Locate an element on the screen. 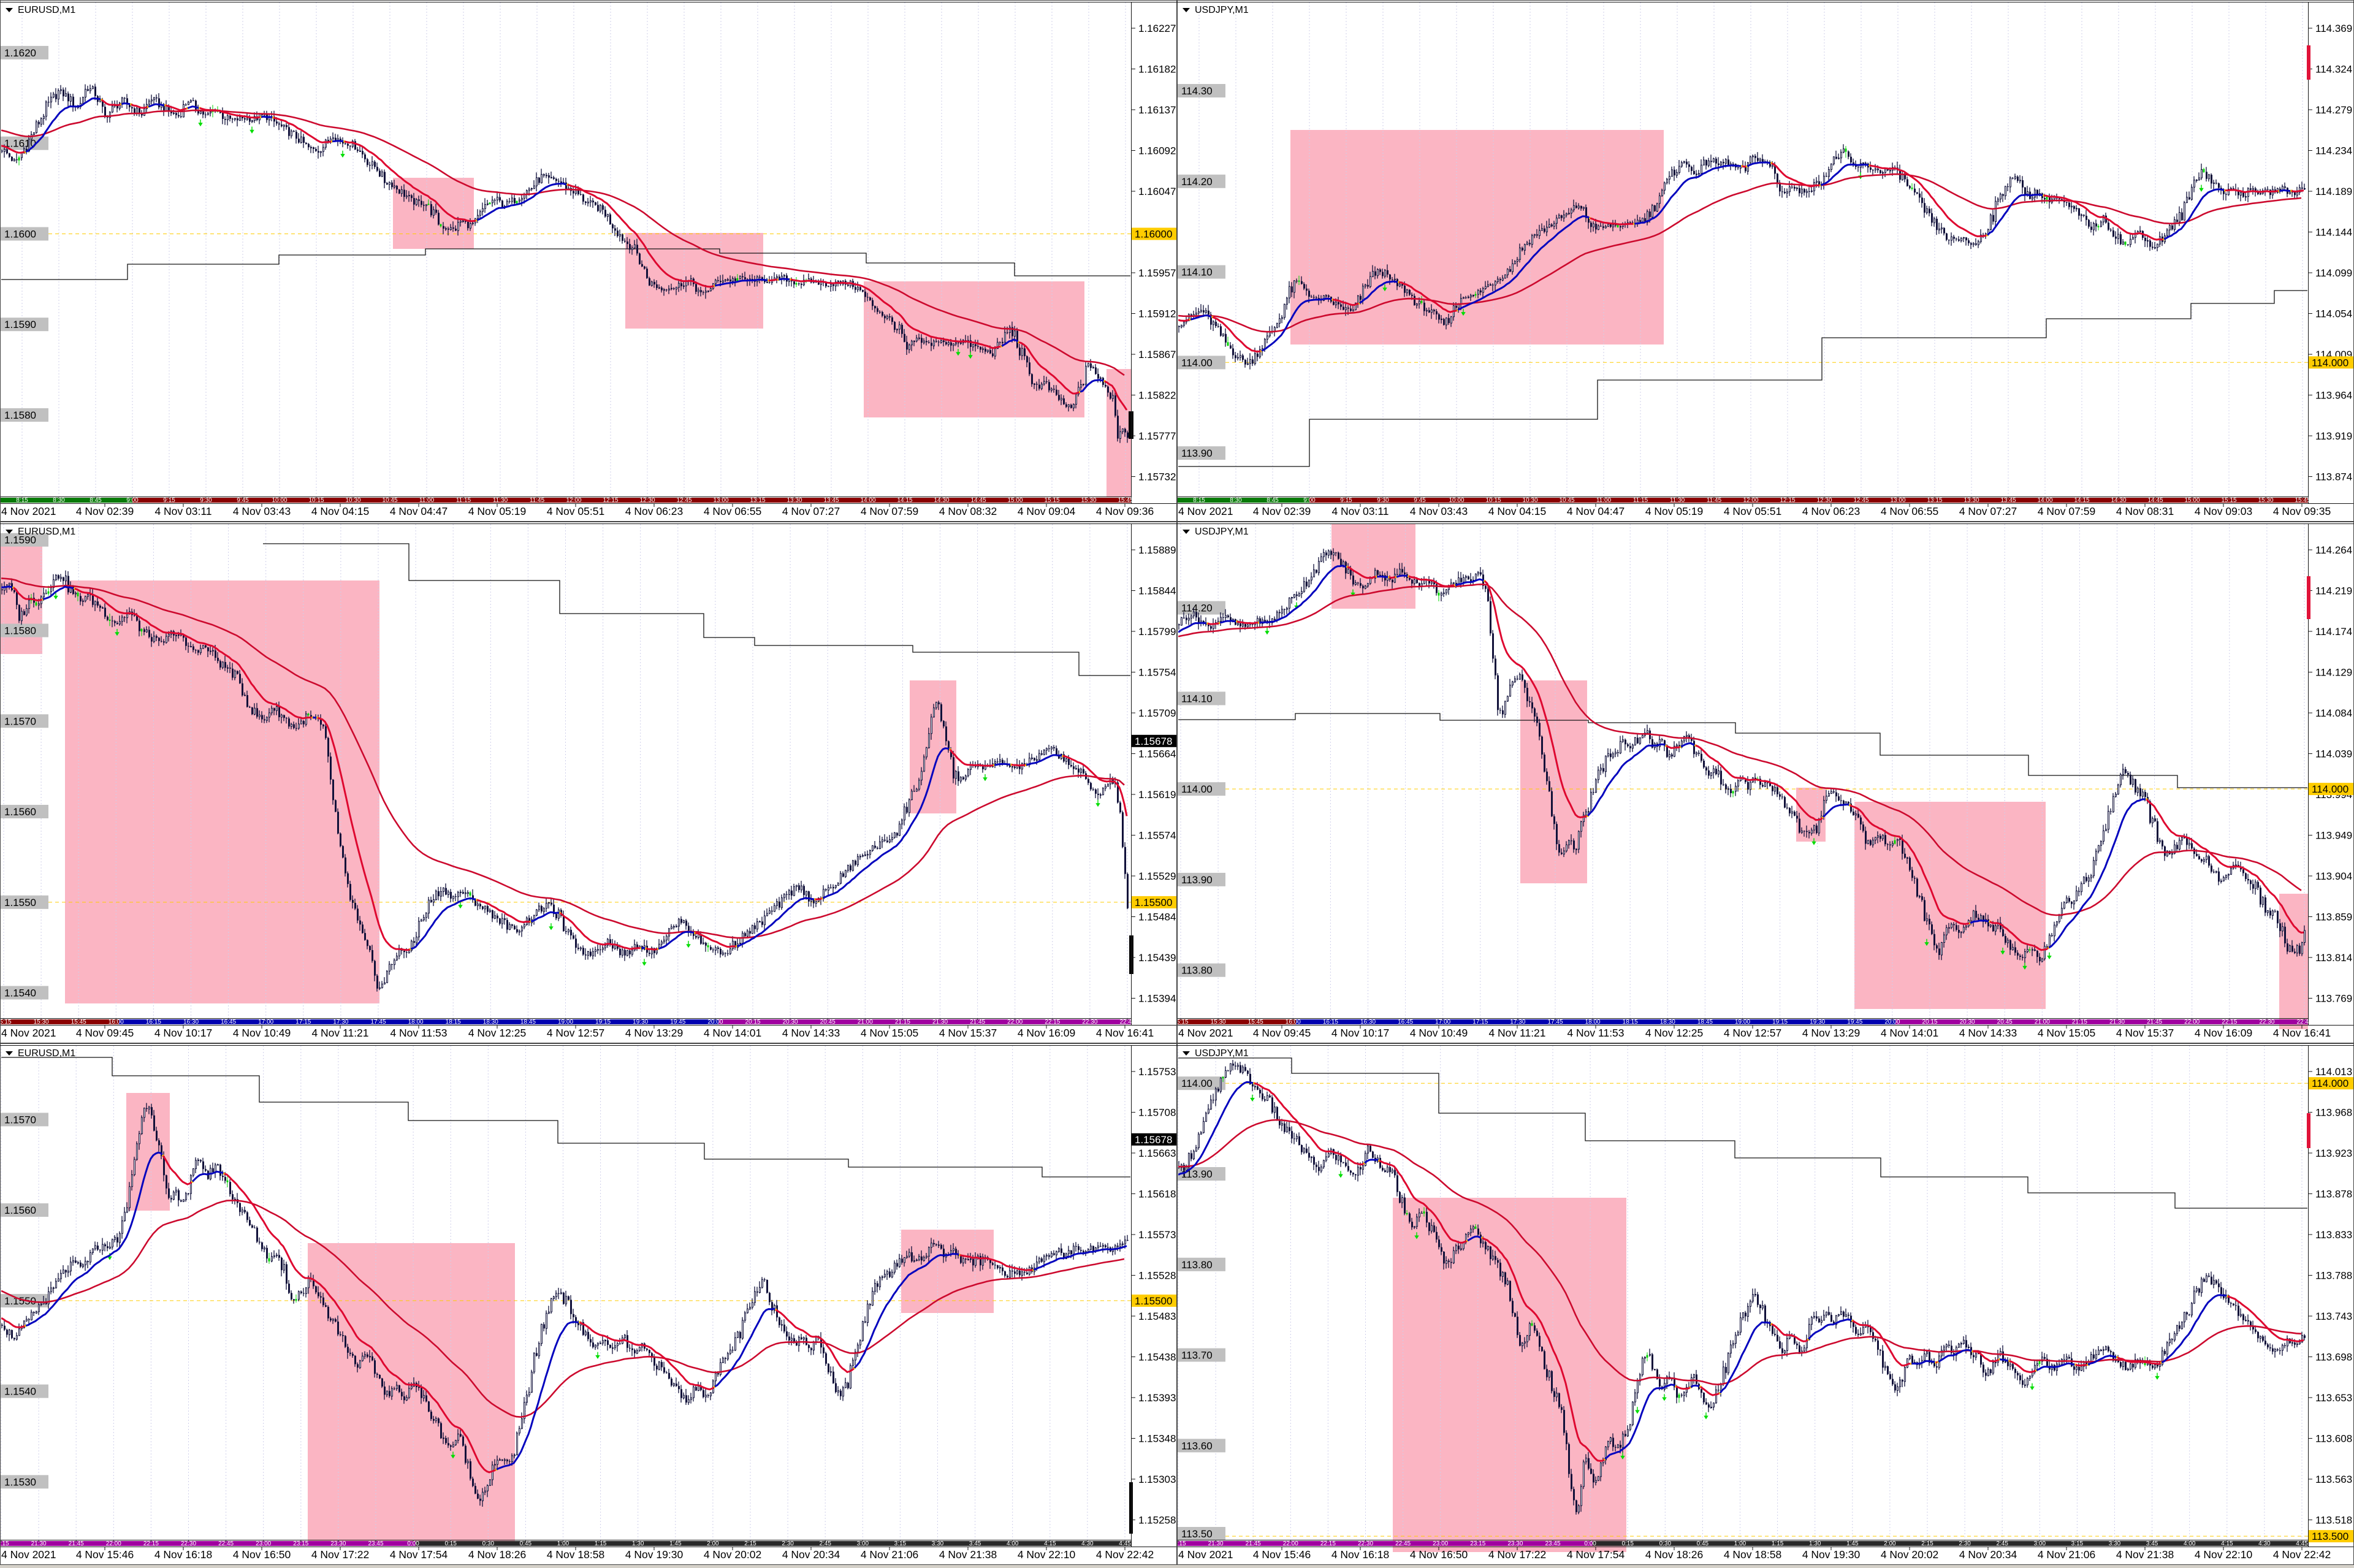 The image size is (2354, 1568). svg-text: 12:30 is located at coordinates (1824, 501).